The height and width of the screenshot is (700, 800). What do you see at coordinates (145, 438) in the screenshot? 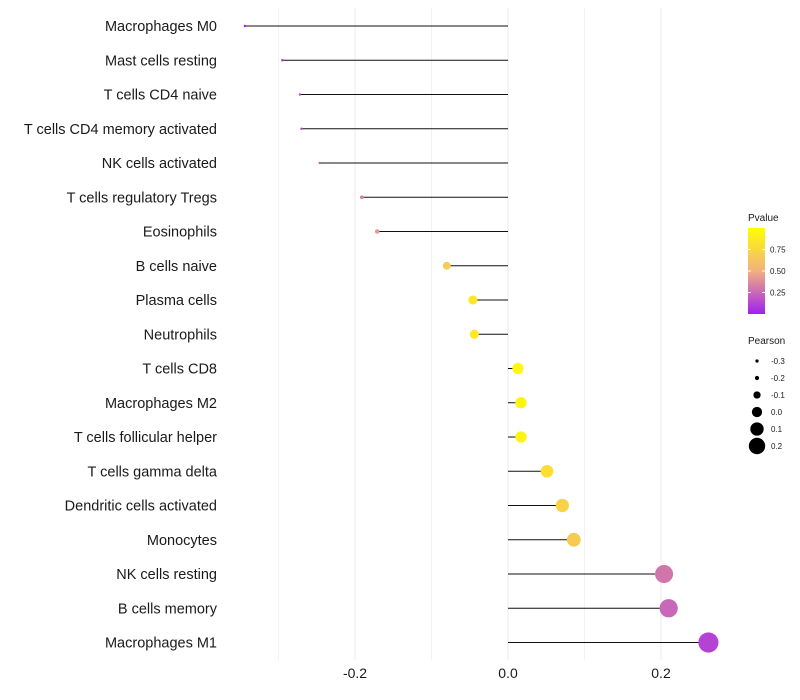
I see `category-label: T cells follicular helper` at bounding box center [145, 438].